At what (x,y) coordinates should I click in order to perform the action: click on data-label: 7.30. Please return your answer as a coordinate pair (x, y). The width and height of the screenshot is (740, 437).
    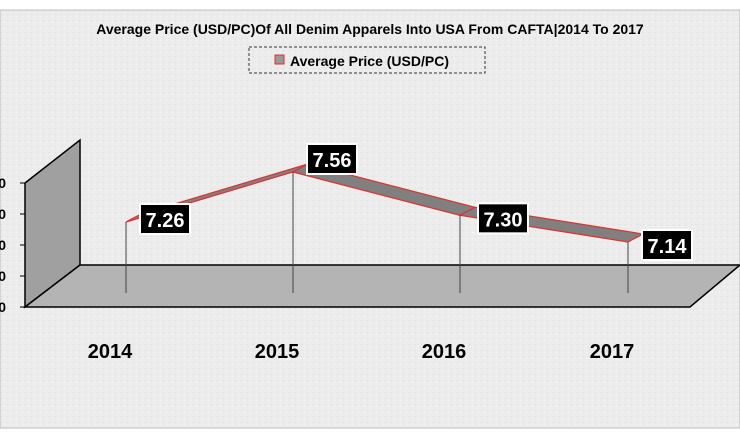
    Looking at the image, I should click on (503, 218).